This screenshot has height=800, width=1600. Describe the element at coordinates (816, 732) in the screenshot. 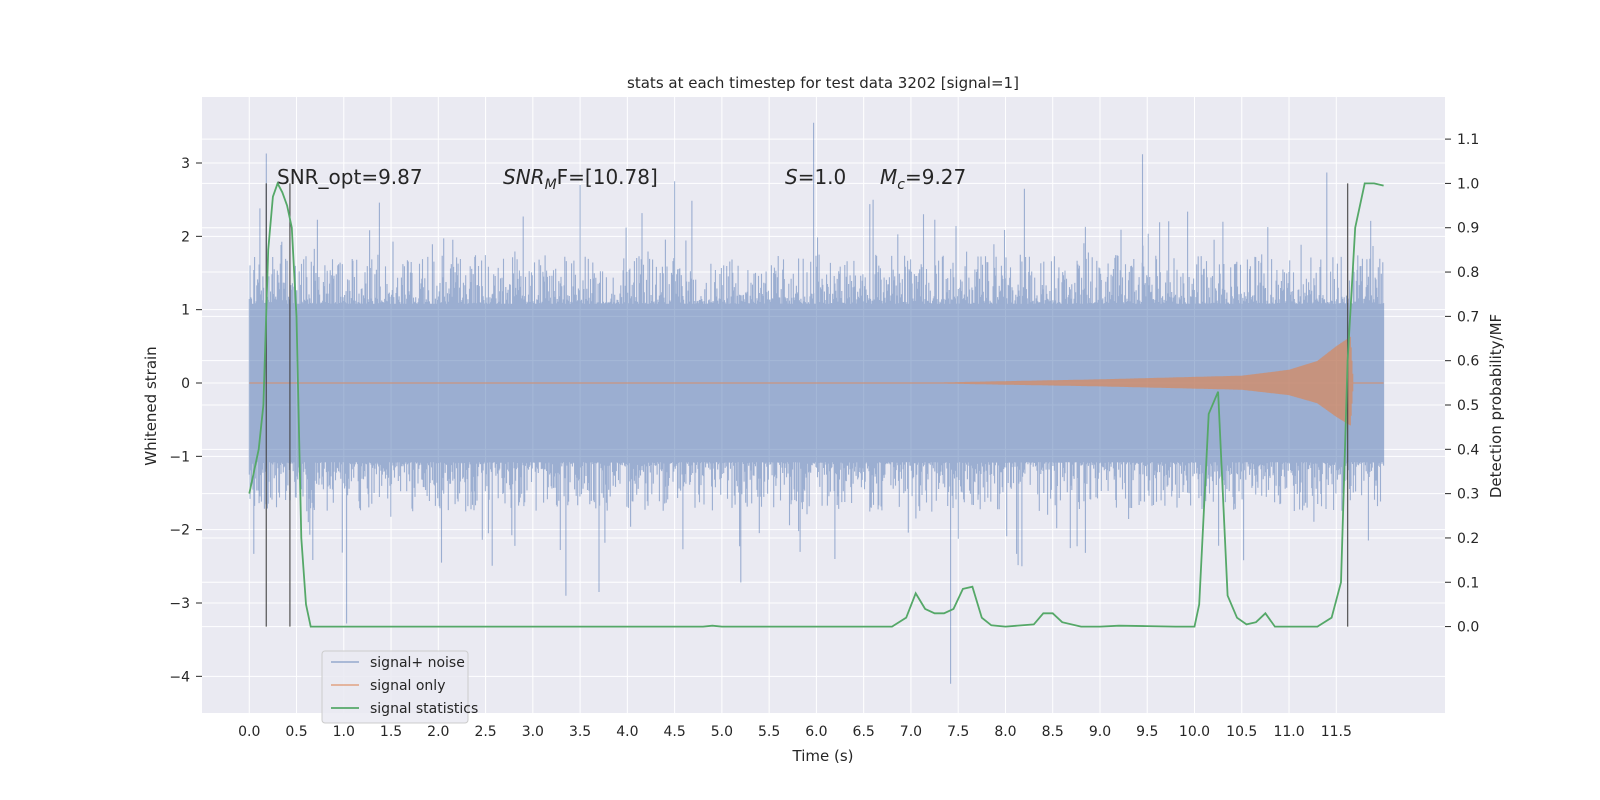

I see `x-tick-label: 6.0` at that location.